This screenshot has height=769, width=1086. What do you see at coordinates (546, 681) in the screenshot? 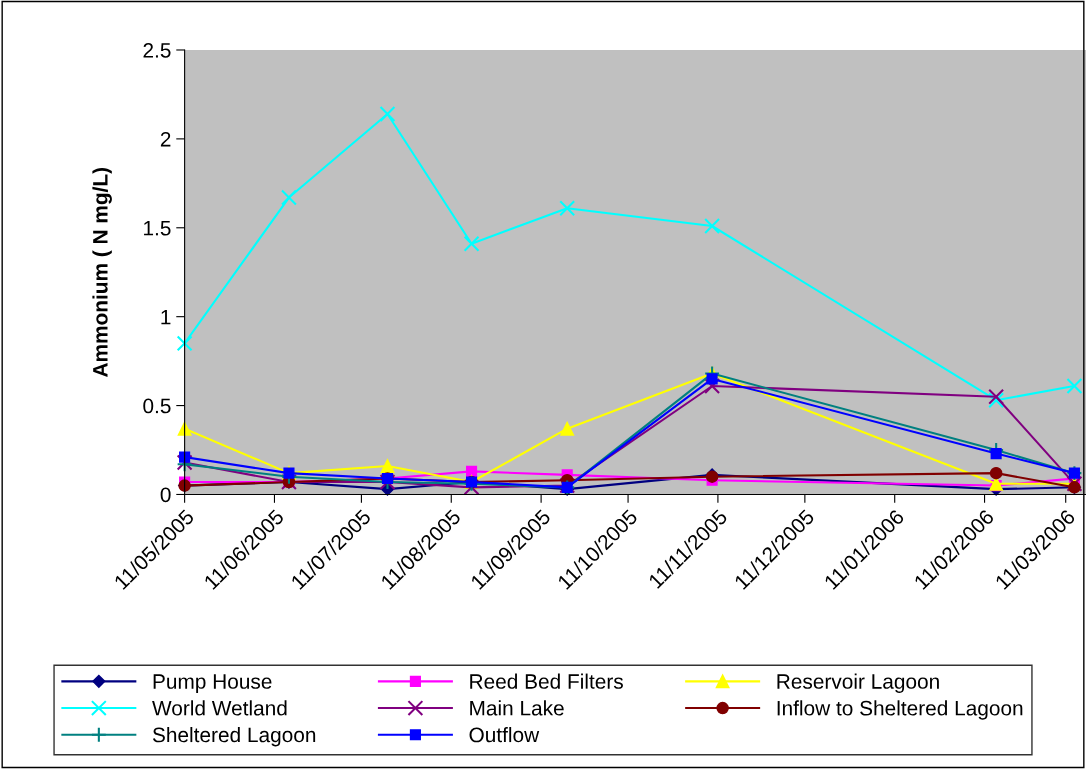
I see `legend-label: Reed Bed Filters` at bounding box center [546, 681].